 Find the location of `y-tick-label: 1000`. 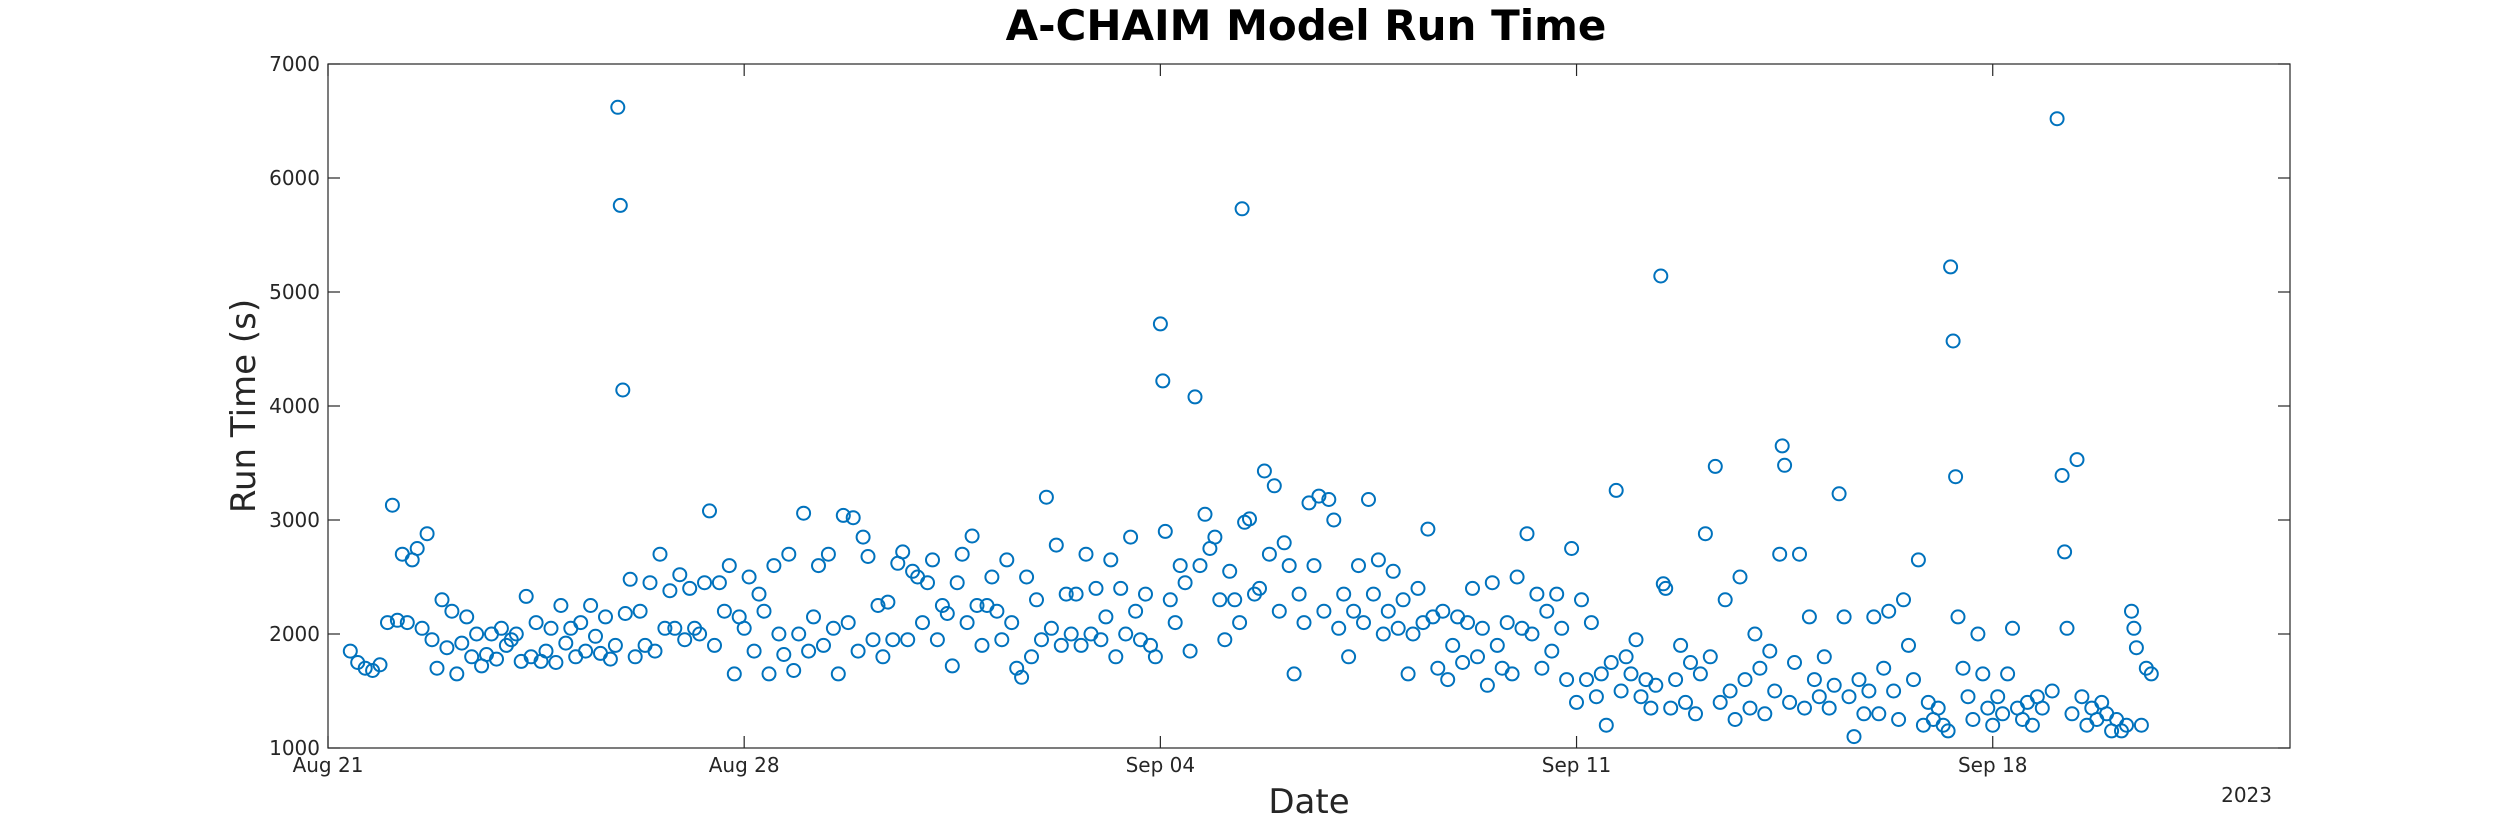

y-tick-label: 1000 is located at coordinates (294, 748).